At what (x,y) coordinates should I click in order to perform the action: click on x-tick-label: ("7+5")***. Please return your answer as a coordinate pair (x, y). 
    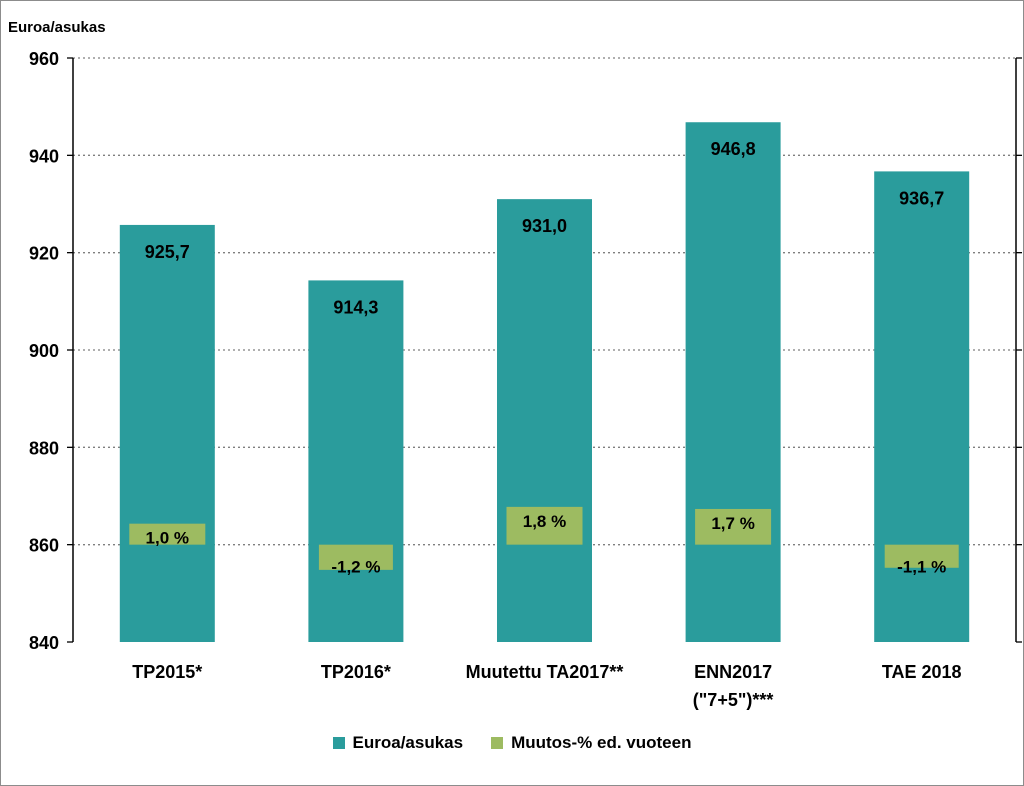
    Looking at the image, I should click on (733, 700).